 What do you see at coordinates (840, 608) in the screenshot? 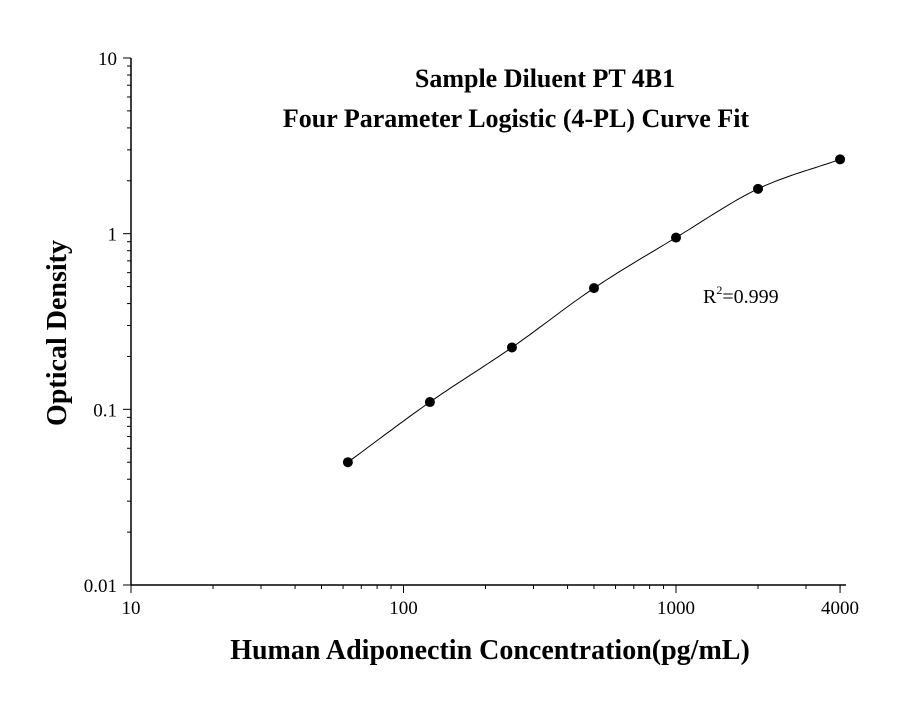
I see `x-tick-label: 4000` at bounding box center [840, 608].